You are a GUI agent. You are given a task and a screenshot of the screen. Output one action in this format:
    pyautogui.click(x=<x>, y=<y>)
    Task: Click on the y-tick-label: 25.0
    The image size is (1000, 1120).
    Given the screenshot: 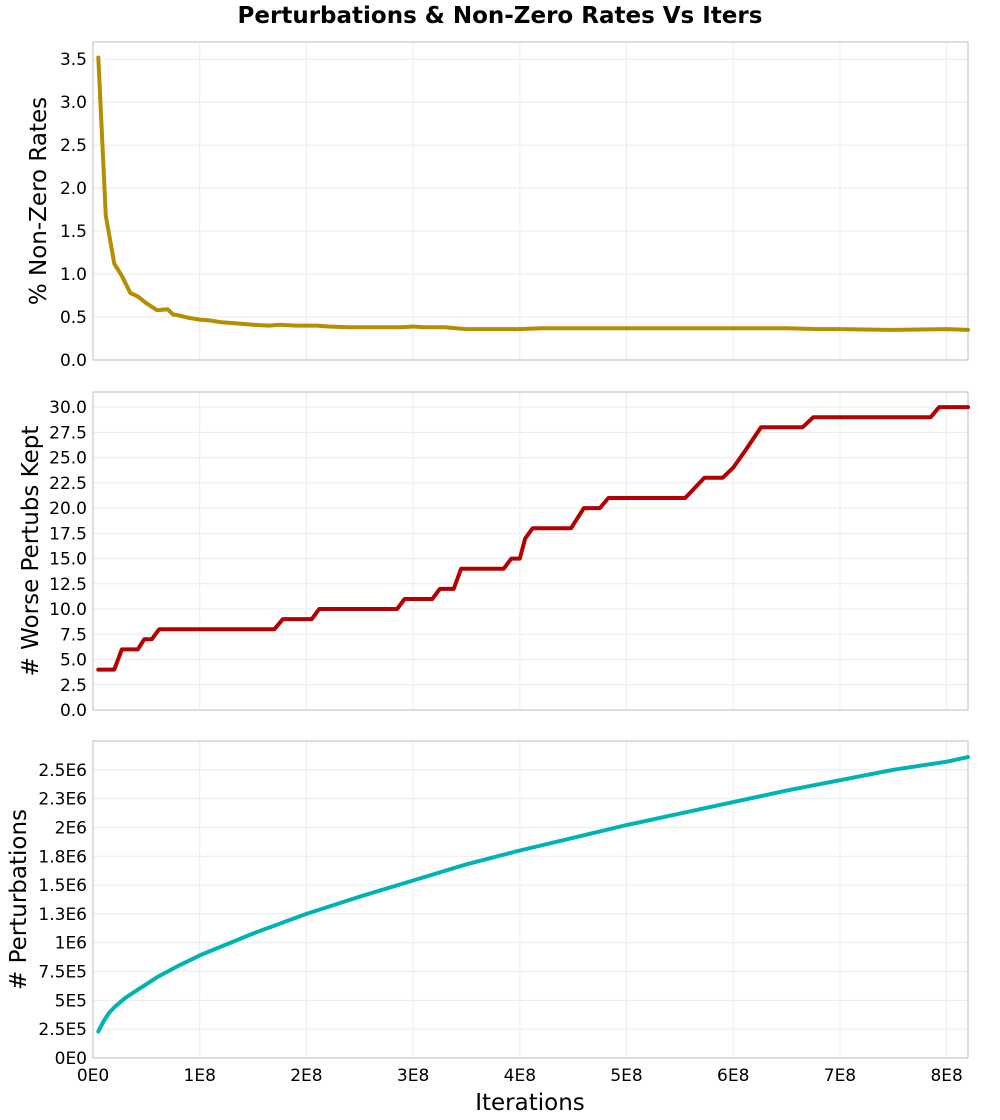 What is the action you would take?
    pyautogui.click(x=68, y=459)
    